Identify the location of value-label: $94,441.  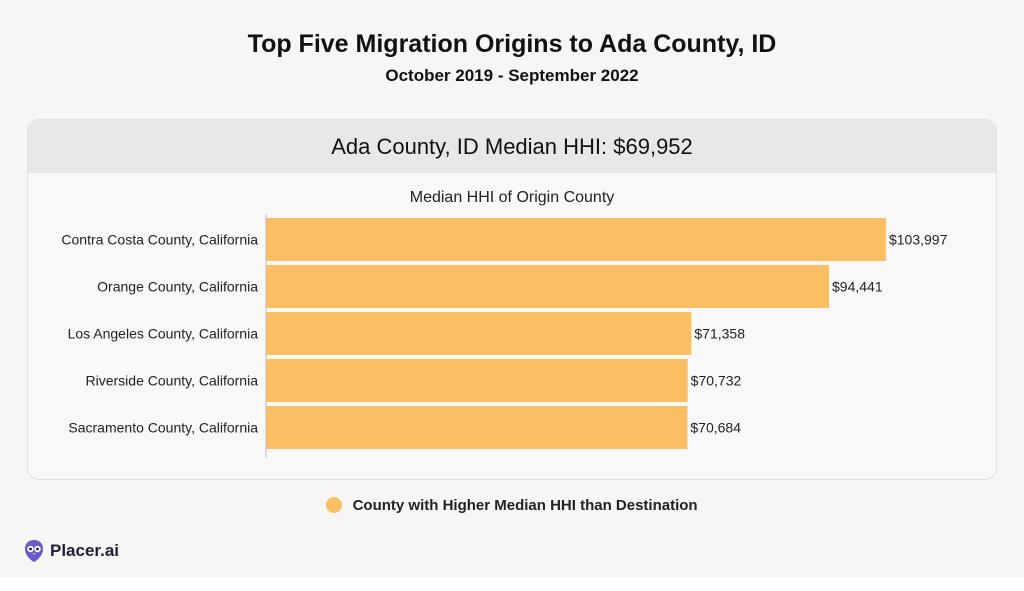
(857, 287).